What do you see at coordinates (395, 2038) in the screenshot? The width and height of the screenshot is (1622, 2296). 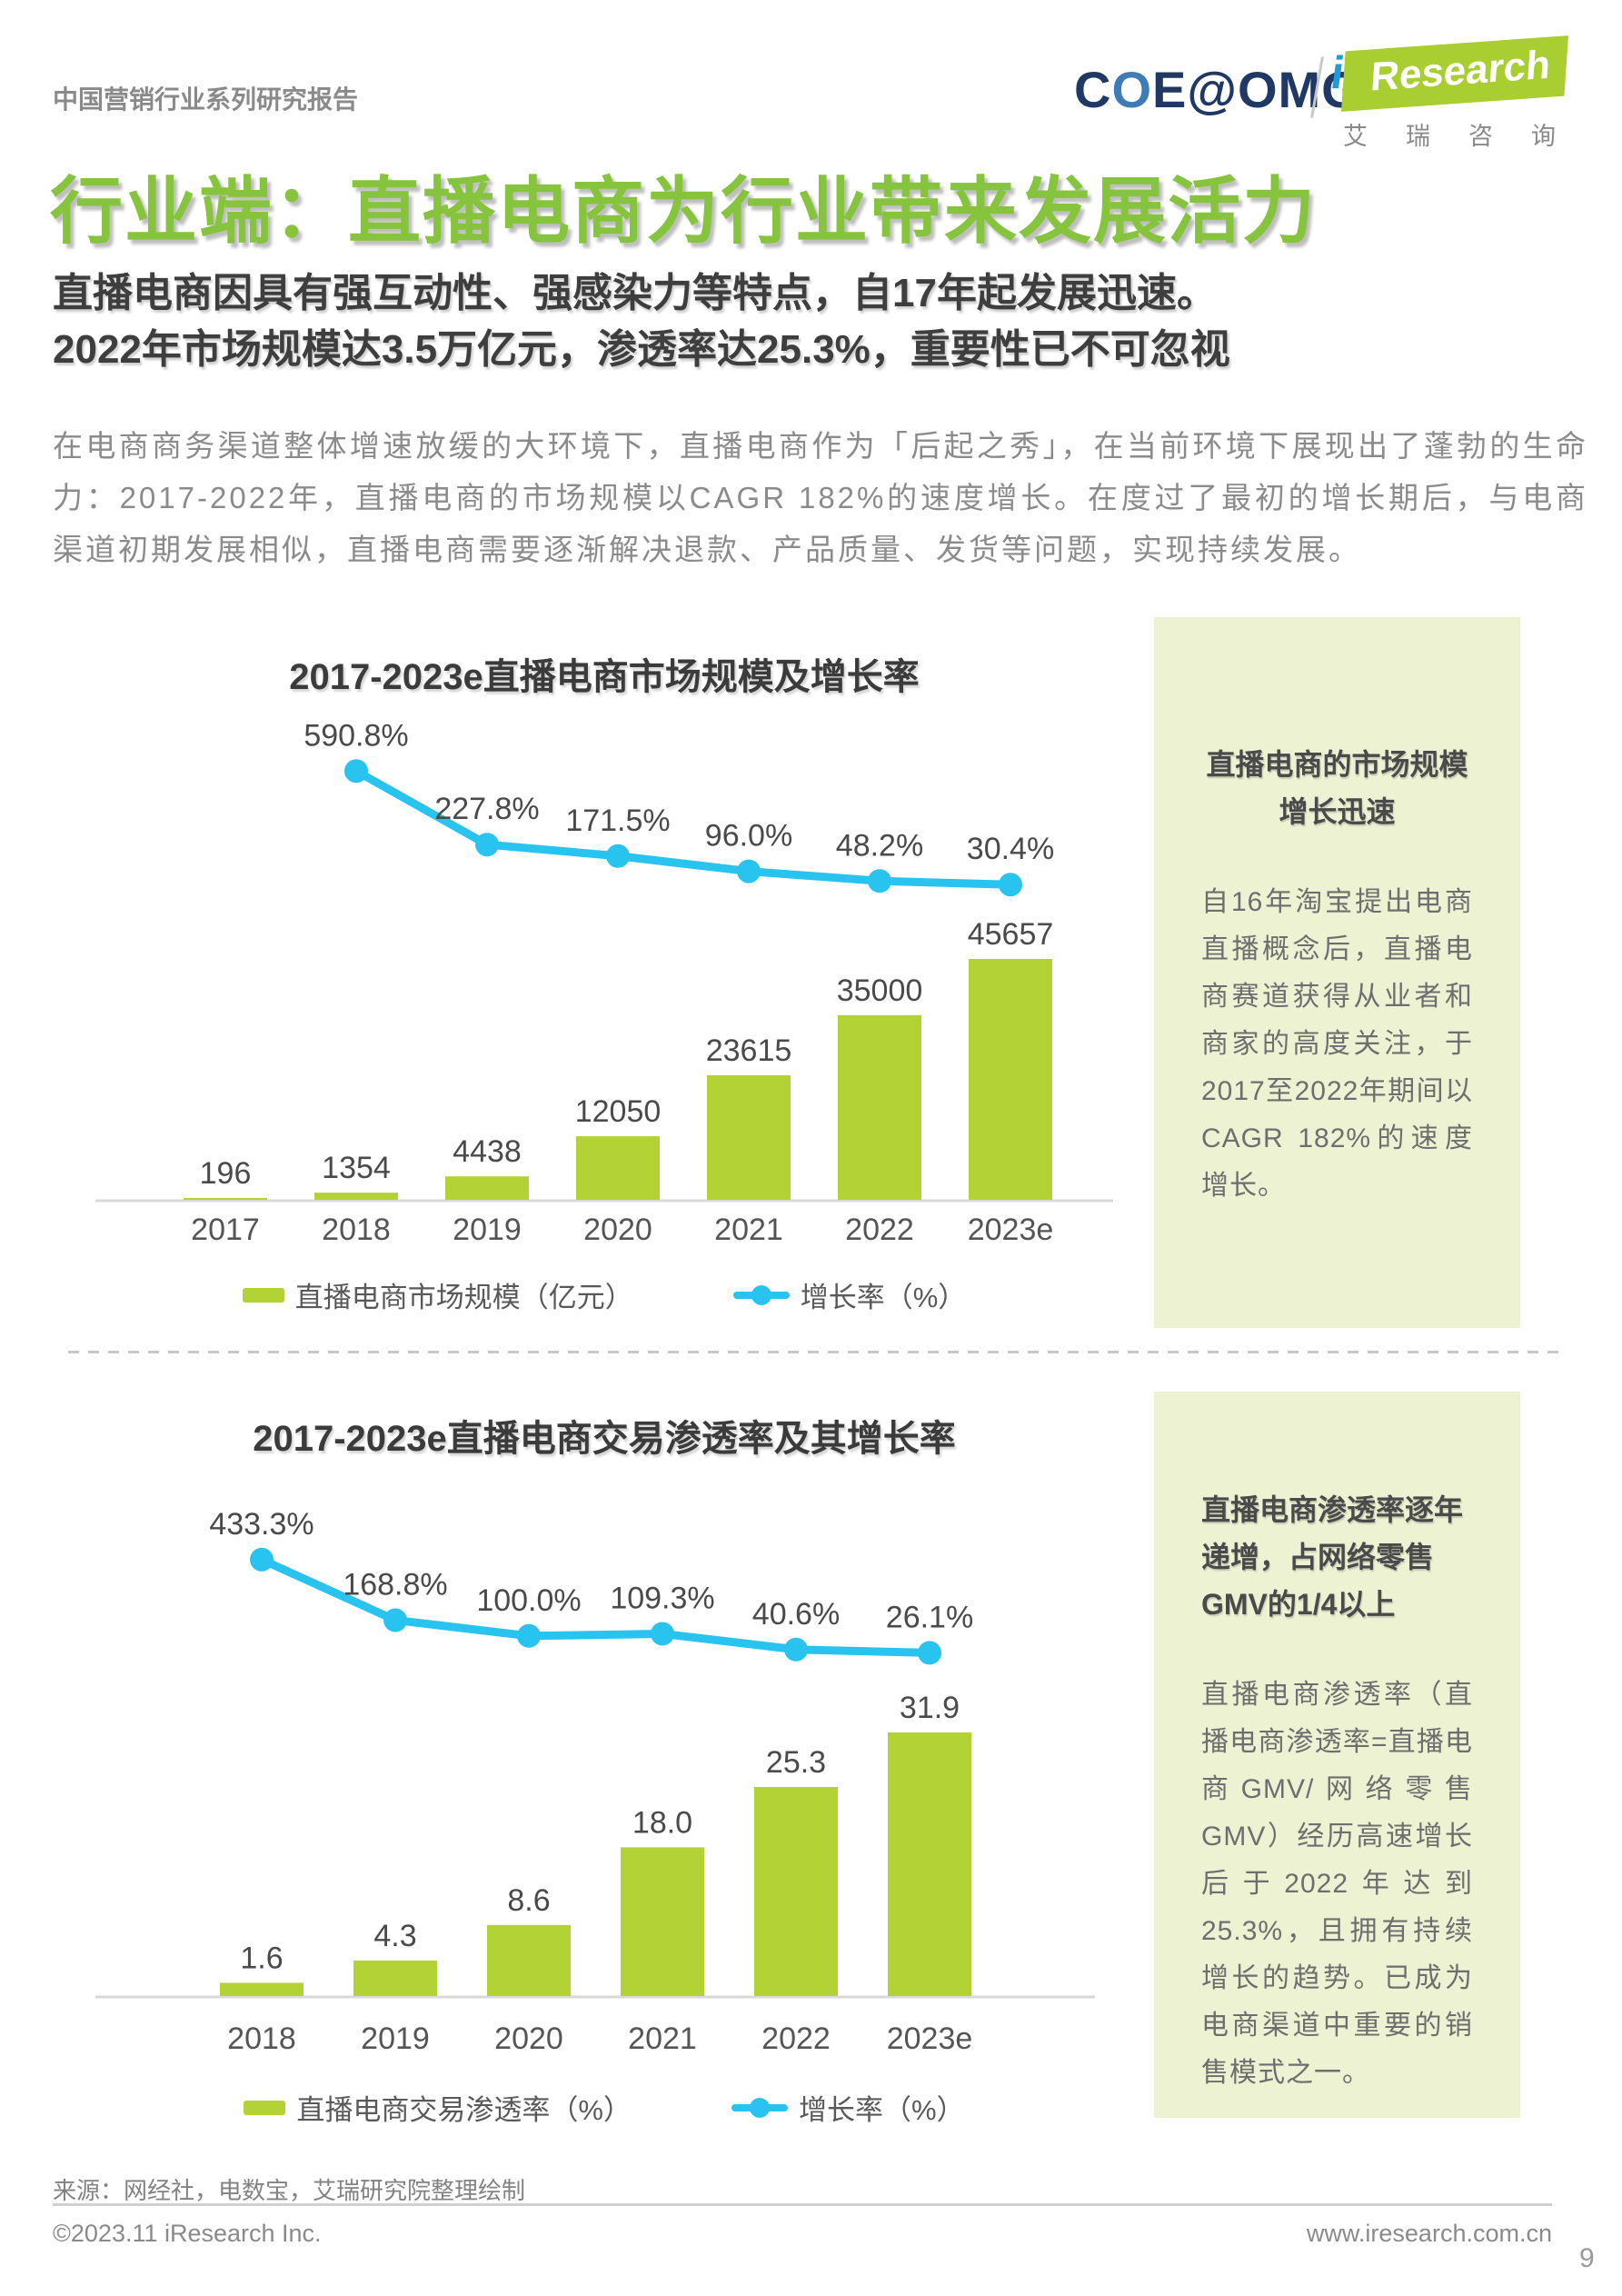 I see `category-label: 2019` at bounding box center [395, 2038].